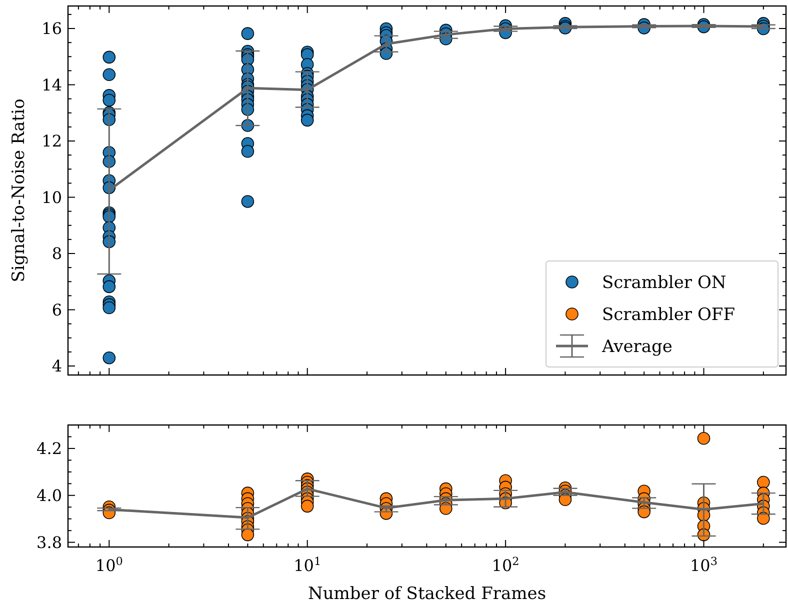  I want to click on x-tick-label: 10$^{3}$, so click(704, 564).